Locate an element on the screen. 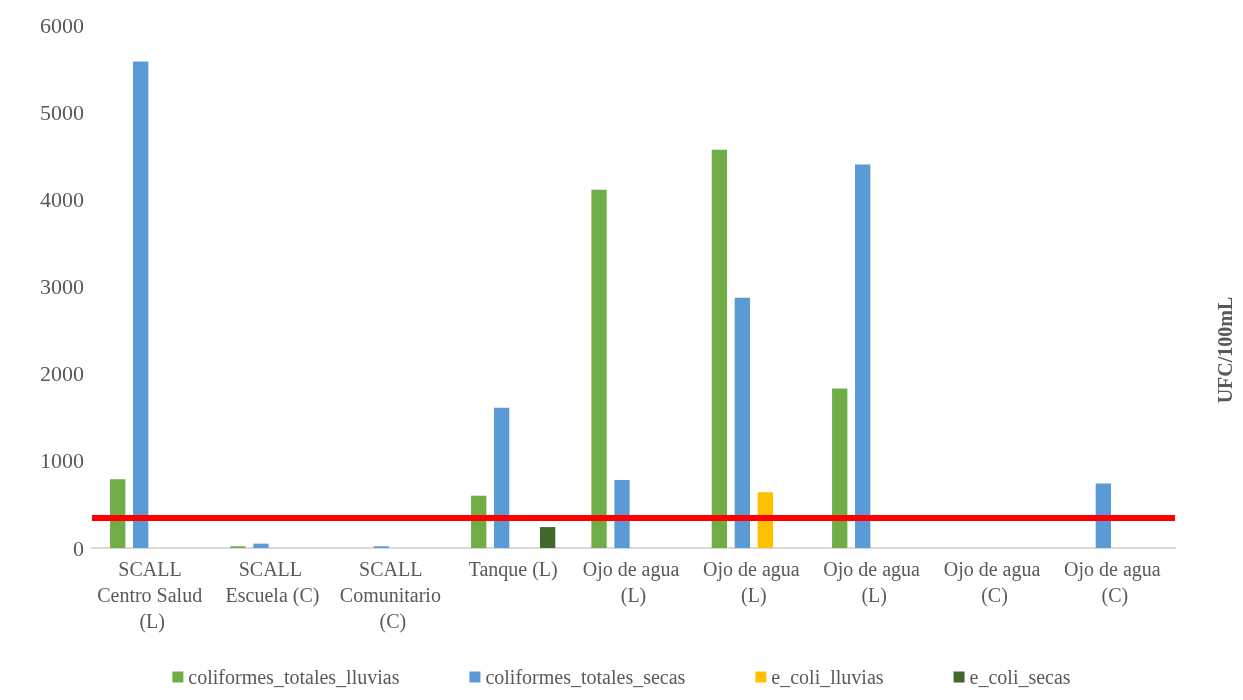 This screenshot has width=1243, height=700. x-tick-label: SCALL Comunitario (C) is located at coordinates (392, 595).